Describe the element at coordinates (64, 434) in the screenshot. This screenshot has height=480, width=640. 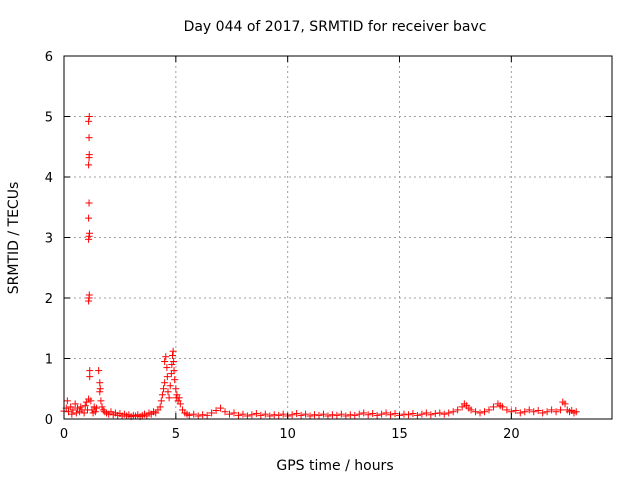
I see `x-tick-label: 0` at that location.